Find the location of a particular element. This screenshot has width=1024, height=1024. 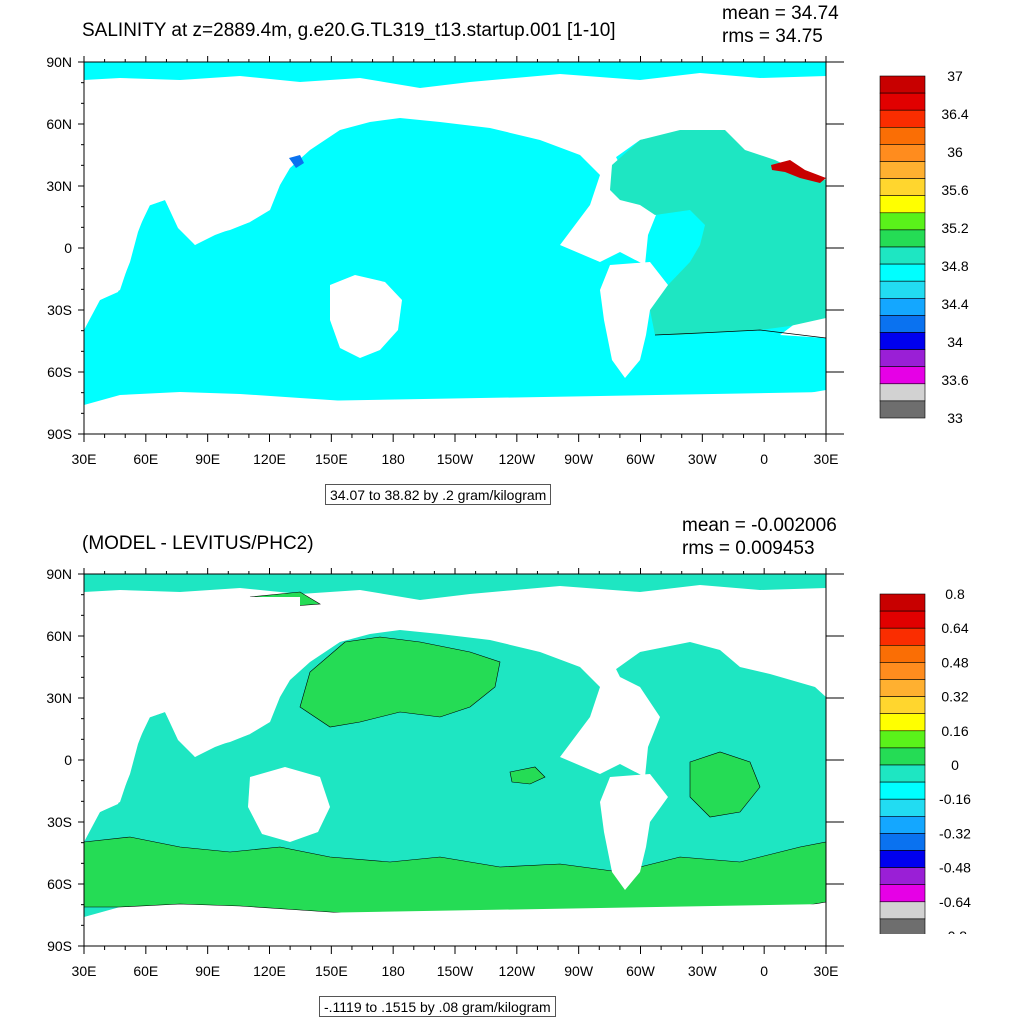

lon-label: 90W is located at coordinates (579, 971).